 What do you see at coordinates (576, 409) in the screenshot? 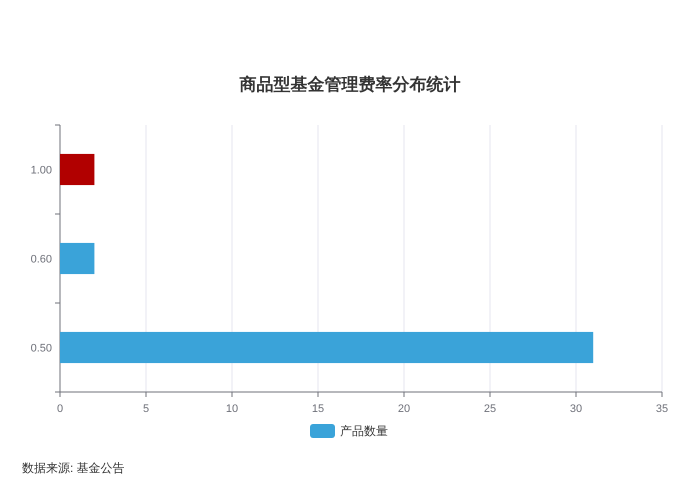
I see `x-tick-label: 30` at bounding box center [576, 409].